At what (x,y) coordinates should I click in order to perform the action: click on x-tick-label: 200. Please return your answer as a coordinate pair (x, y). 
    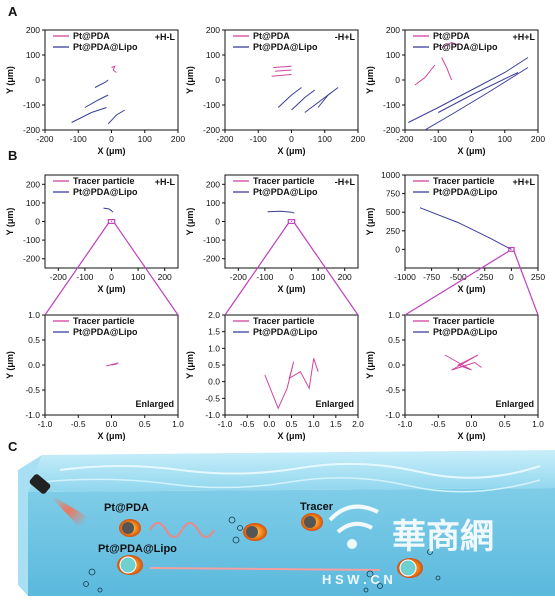
    Looking at the image, I should click on (165, 277).